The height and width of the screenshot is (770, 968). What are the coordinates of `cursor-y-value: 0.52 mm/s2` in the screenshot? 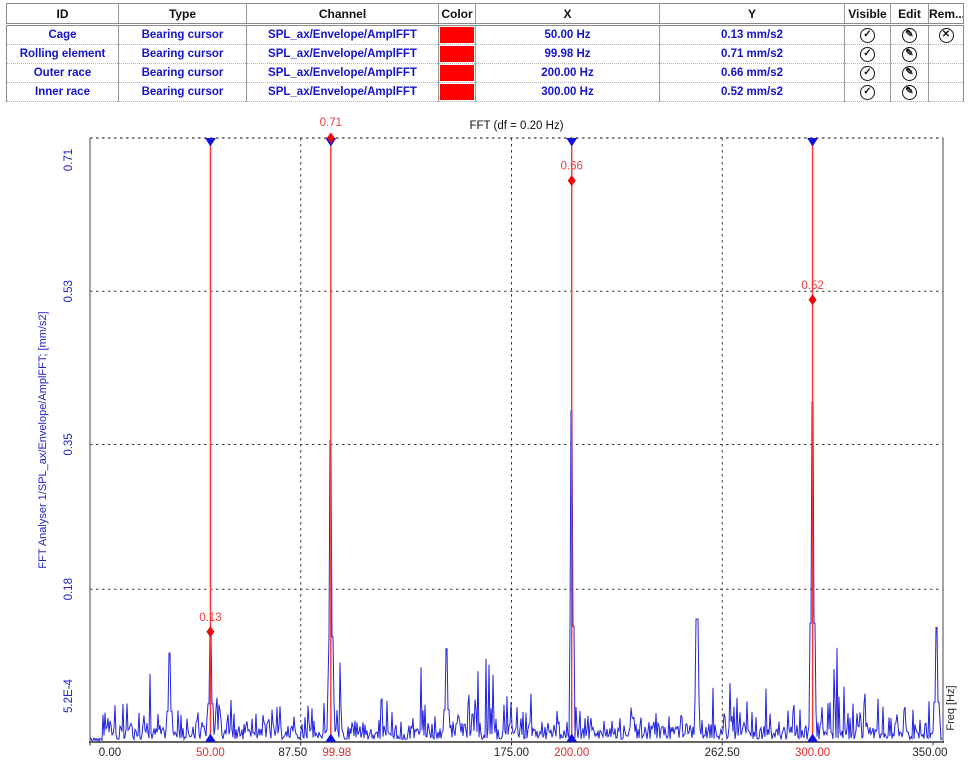 It's located at (752, 92).